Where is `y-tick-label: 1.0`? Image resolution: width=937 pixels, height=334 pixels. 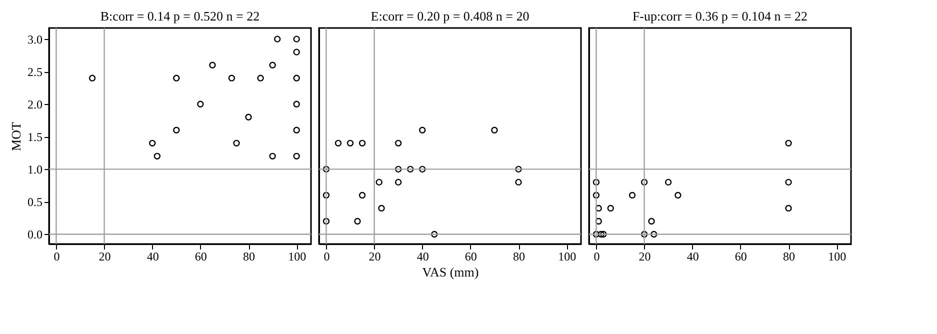
y-tick-label: 1.0 is located at coordinates (35, 169).